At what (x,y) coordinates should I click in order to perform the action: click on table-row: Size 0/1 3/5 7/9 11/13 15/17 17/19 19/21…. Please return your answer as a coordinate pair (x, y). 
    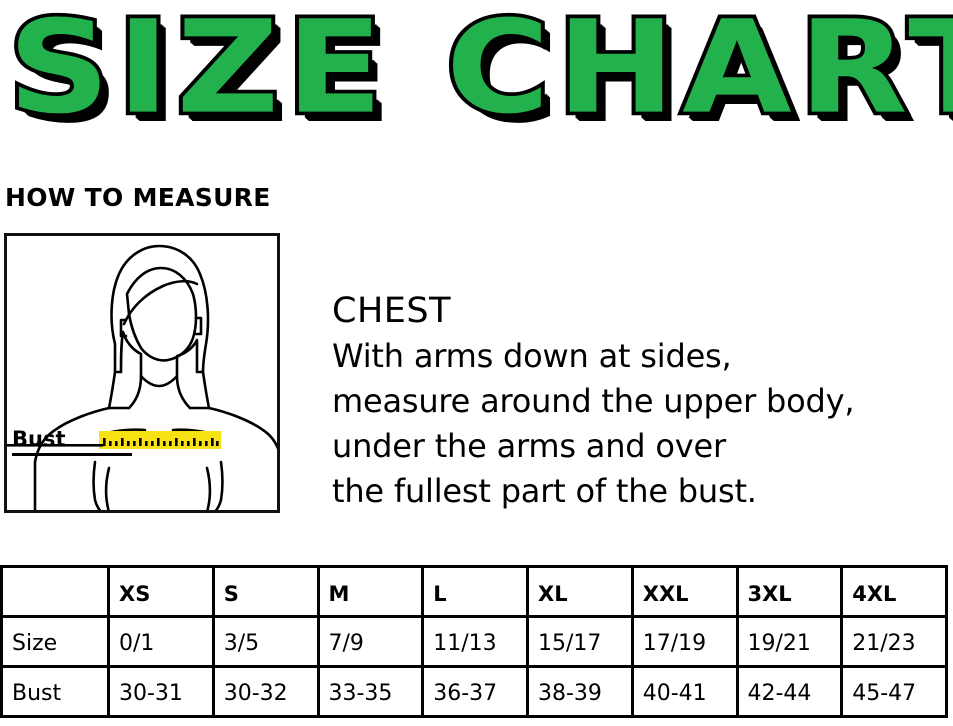
    Looking at the image, I should click on (474, 641).